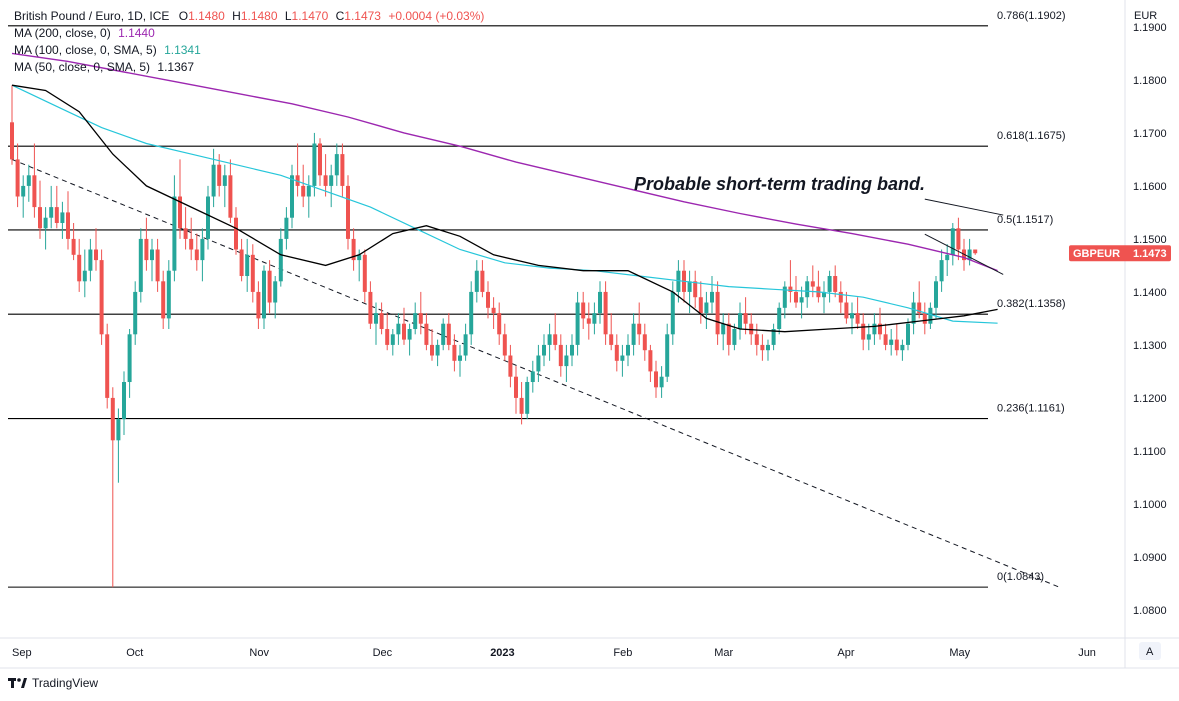 Image resolution: width=1179 pixels, height=701 pixels. Describe the element at coordinates (62, 33) in the screenshot. I see `ma200-label: MA (200, close, 0)` at that location.